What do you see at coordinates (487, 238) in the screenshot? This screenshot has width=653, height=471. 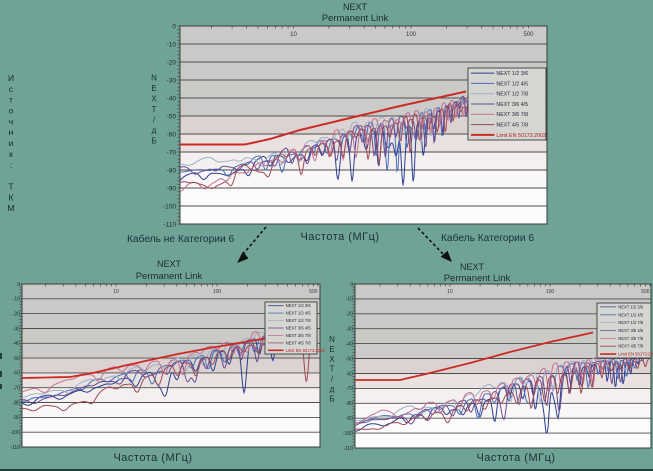 I see `svg-text: Кабель Категории 6` at bounding box center [487, 238].